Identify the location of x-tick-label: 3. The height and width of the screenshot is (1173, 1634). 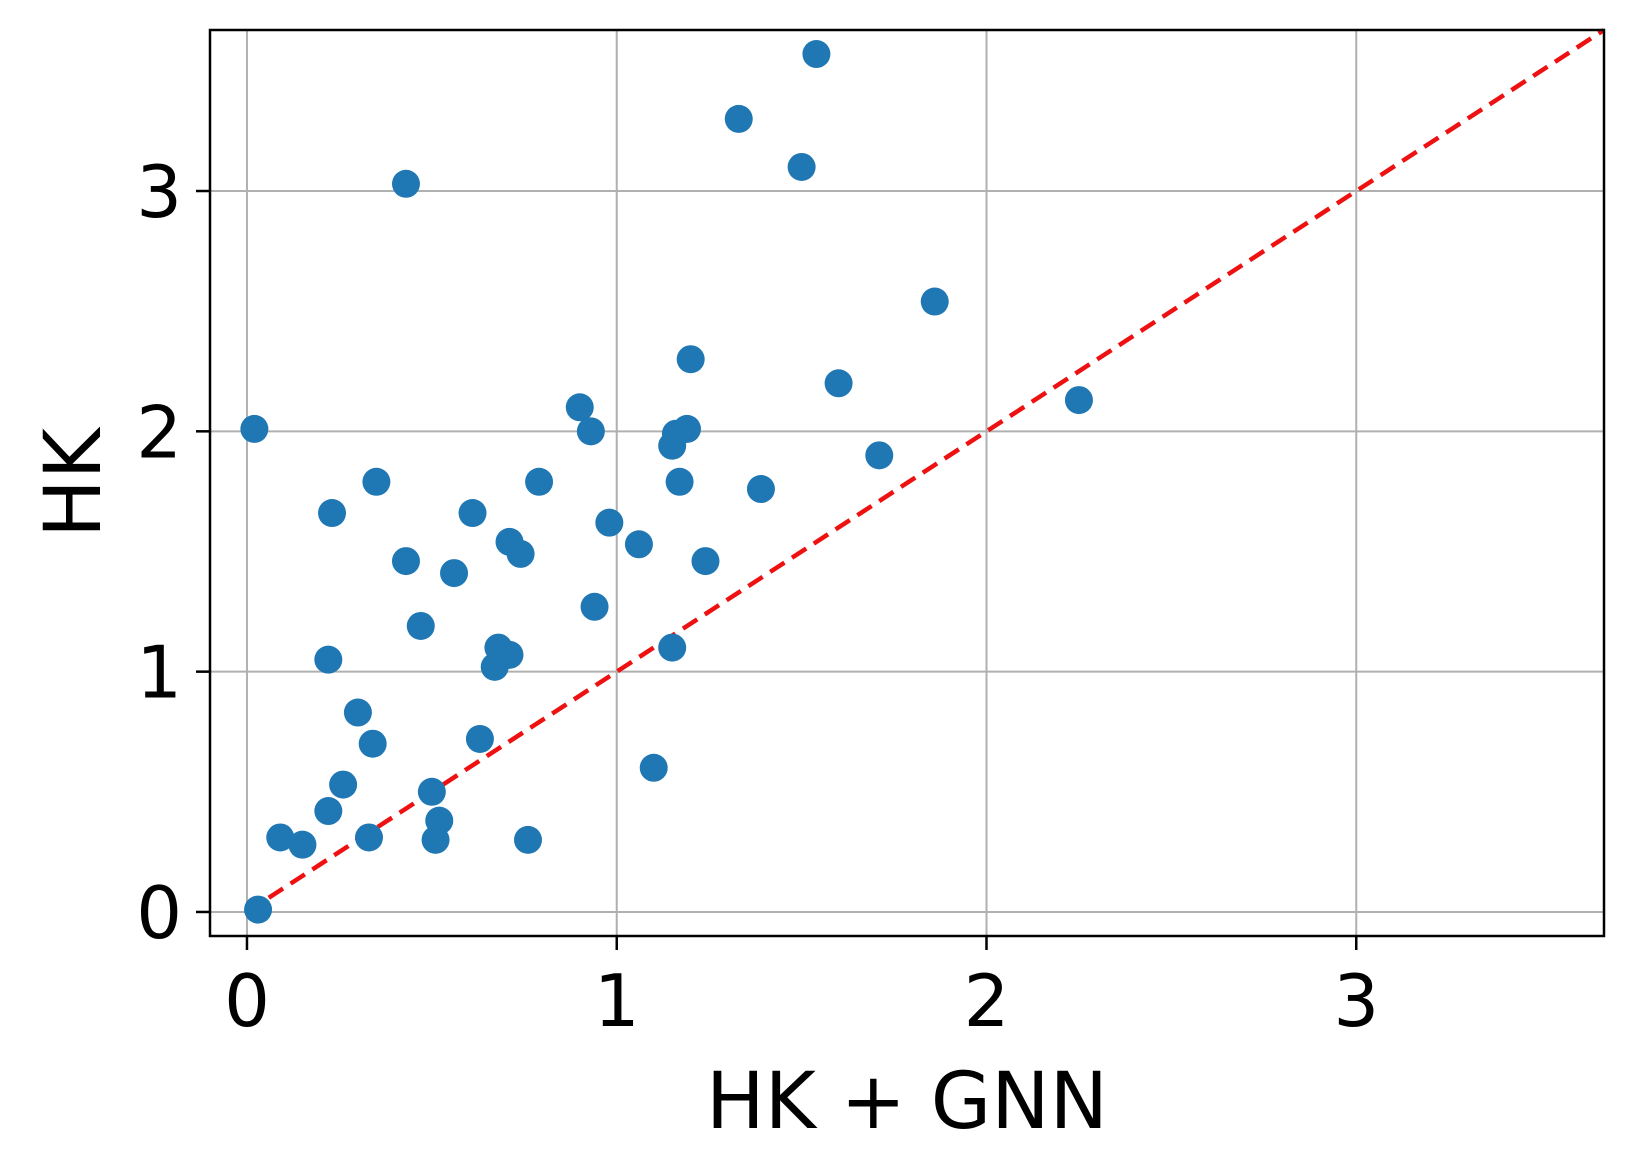
(1356, 1001).